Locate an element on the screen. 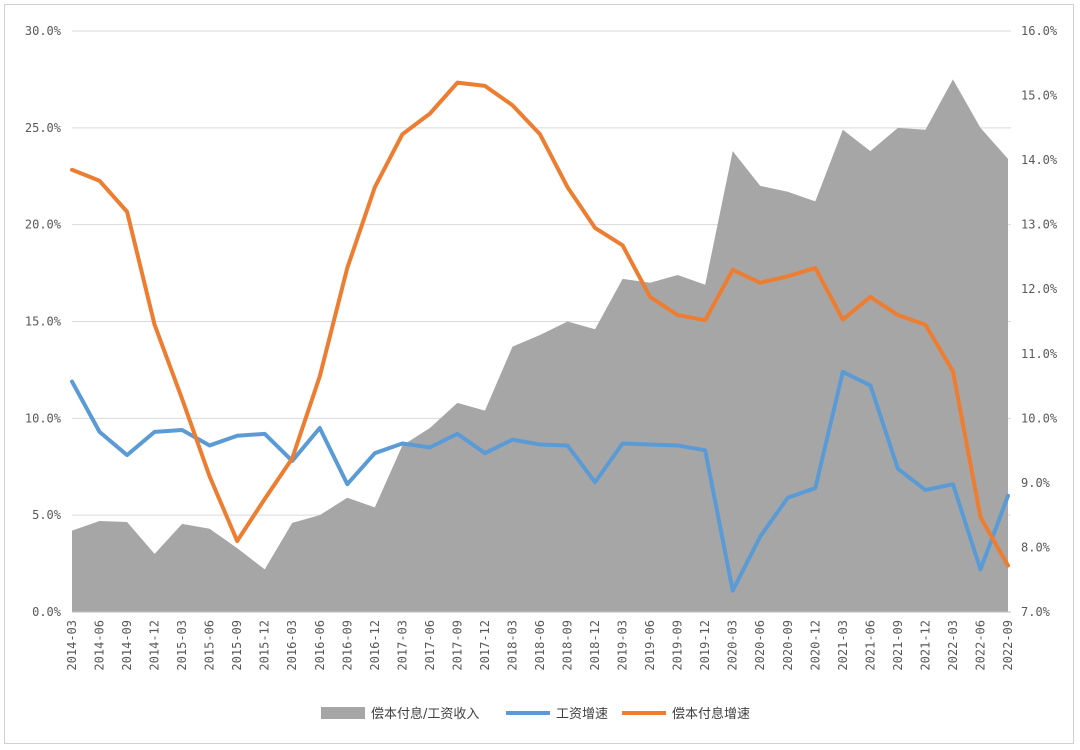 This screenshot has height=750, width=1080. y-left-tick-label: 20.0% is located at coordinates (43, 225).